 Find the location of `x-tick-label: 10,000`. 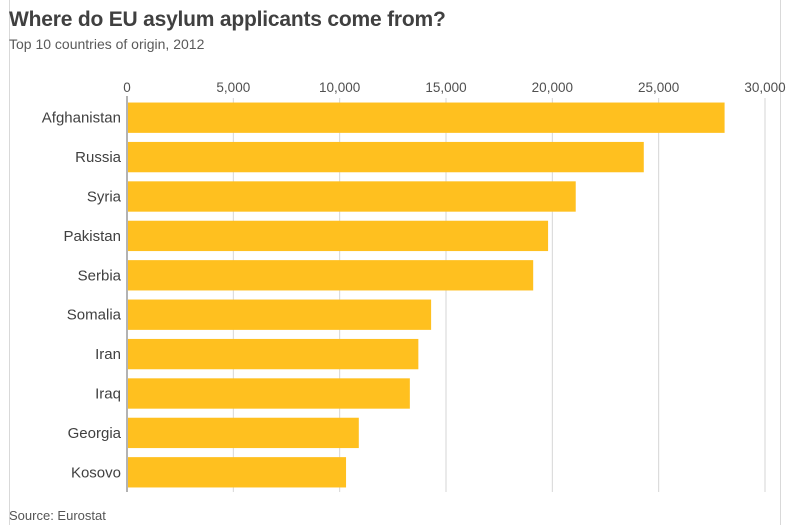

x-tick-label: 10,000 is located at coordinates (339, 87).